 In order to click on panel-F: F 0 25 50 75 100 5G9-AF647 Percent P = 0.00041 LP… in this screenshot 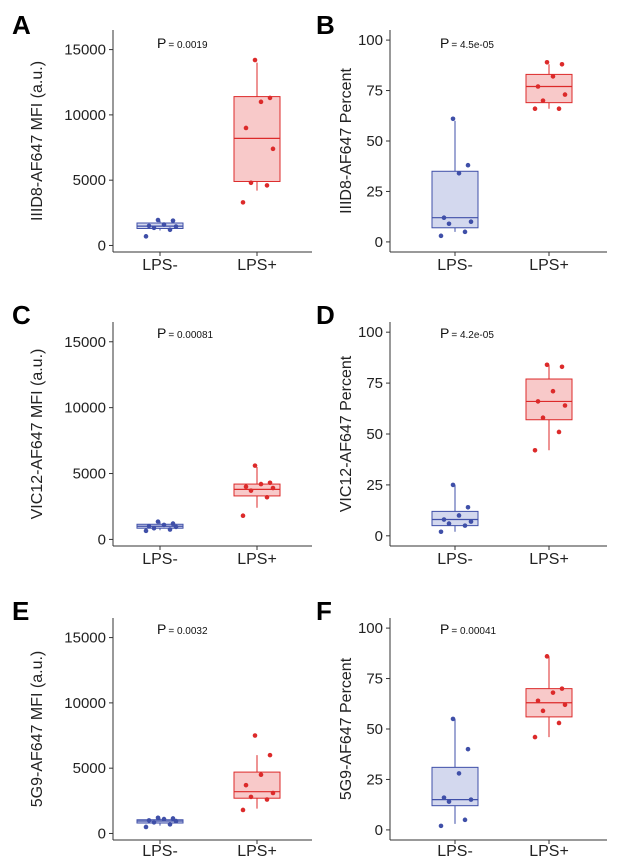, I will do `click(461, 728)`.